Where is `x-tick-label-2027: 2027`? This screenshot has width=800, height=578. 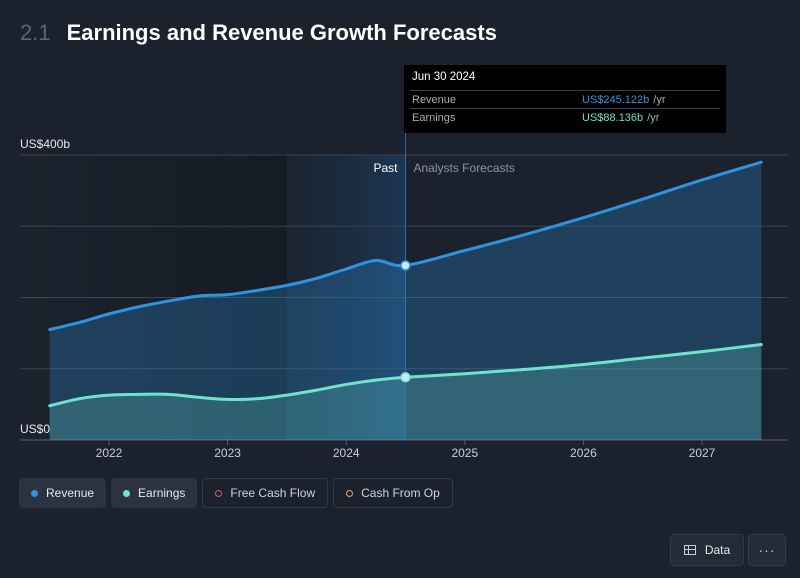 x-tick-label-2027: 2027 is located at coordinates (702, 453).